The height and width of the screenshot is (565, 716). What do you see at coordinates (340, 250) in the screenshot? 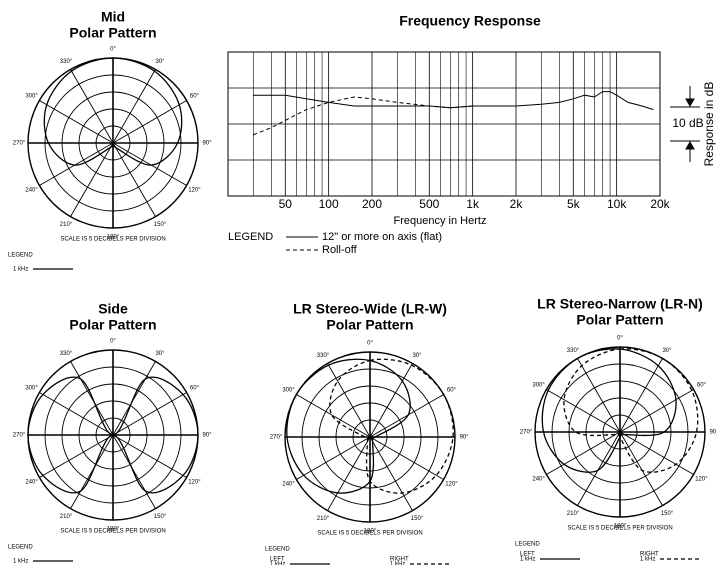
I see `legend-label: Roll-off` at bounding box center [340, 250].